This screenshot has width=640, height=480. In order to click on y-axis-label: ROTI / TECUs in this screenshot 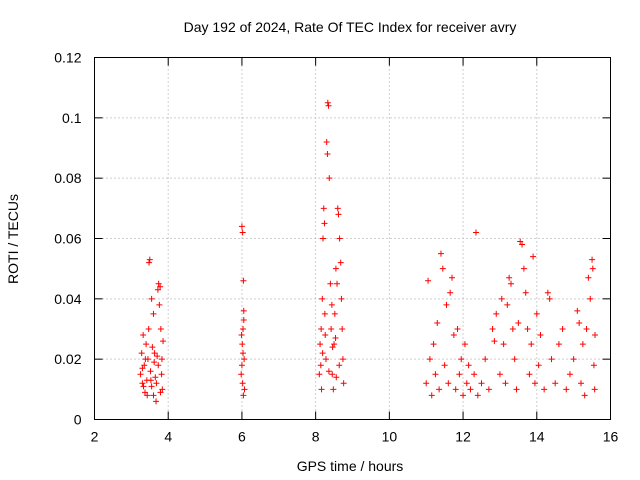, I will do `click(13, 239)`.